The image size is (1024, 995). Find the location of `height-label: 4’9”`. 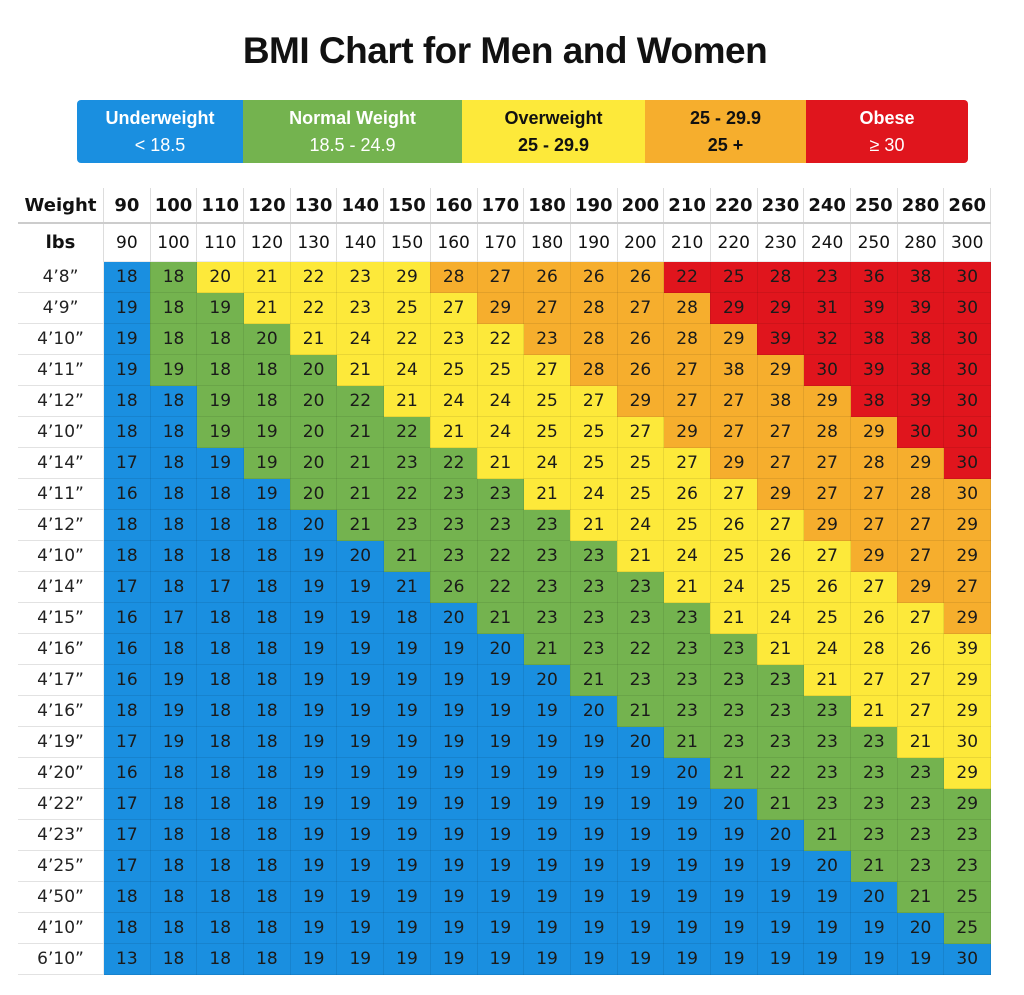

height-label: 4’9” is located at coordinates (61, 308).